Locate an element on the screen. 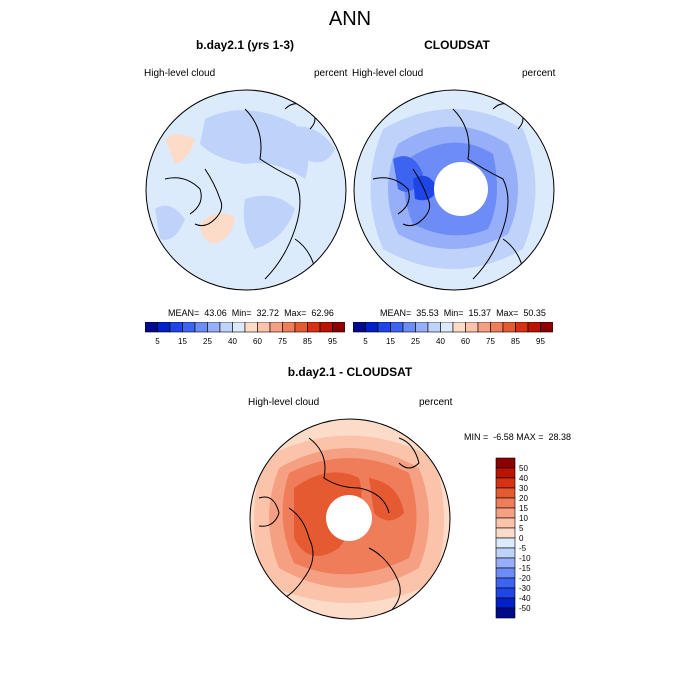  obs-colorbar-tick-label: 15 is located at coordinates (390, 341).